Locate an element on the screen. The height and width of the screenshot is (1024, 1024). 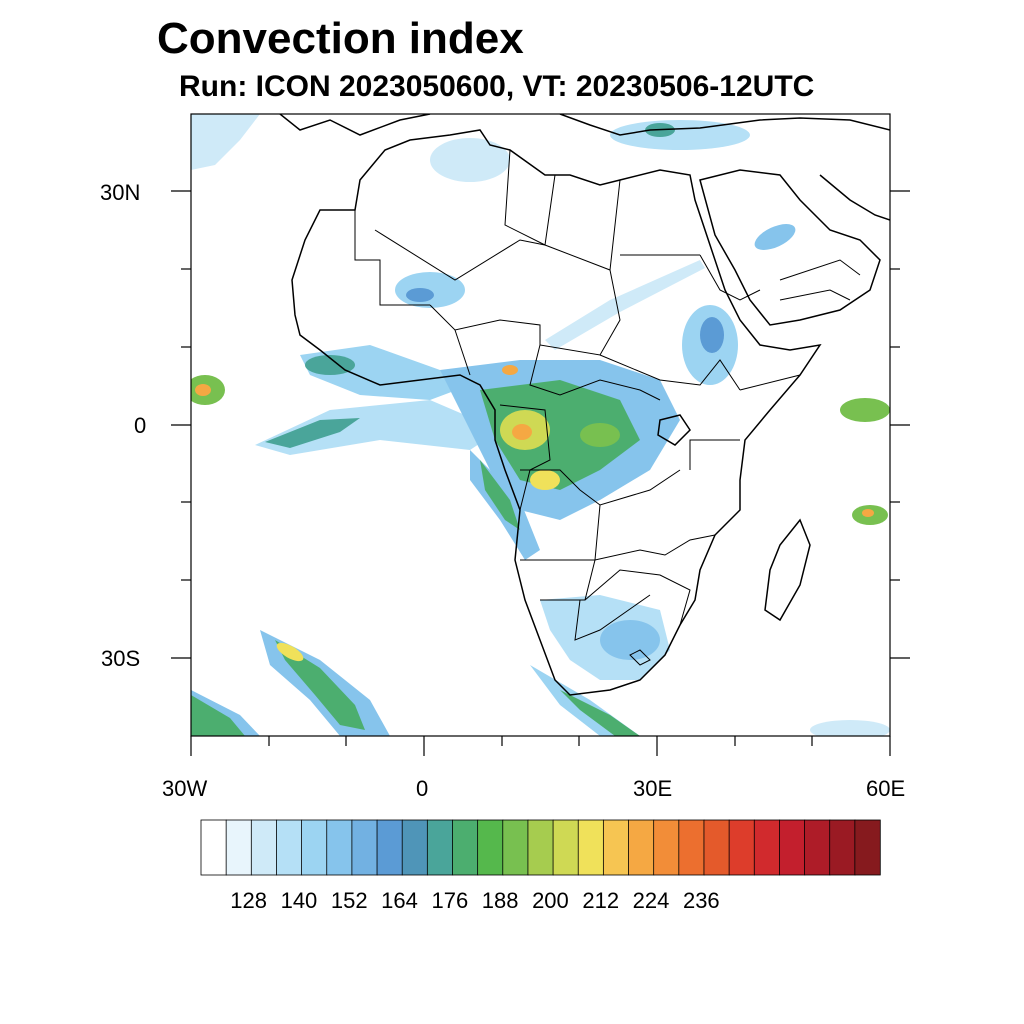
lat-label-30s: 30S is located at coordinates (121, 658).